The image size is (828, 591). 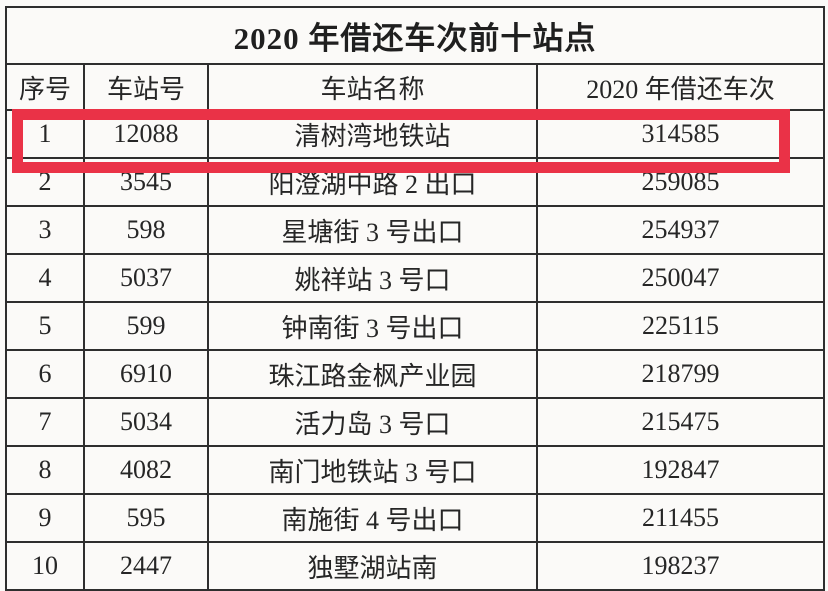 I want to click on rank-cell: 6, so click(x=45, y=374).